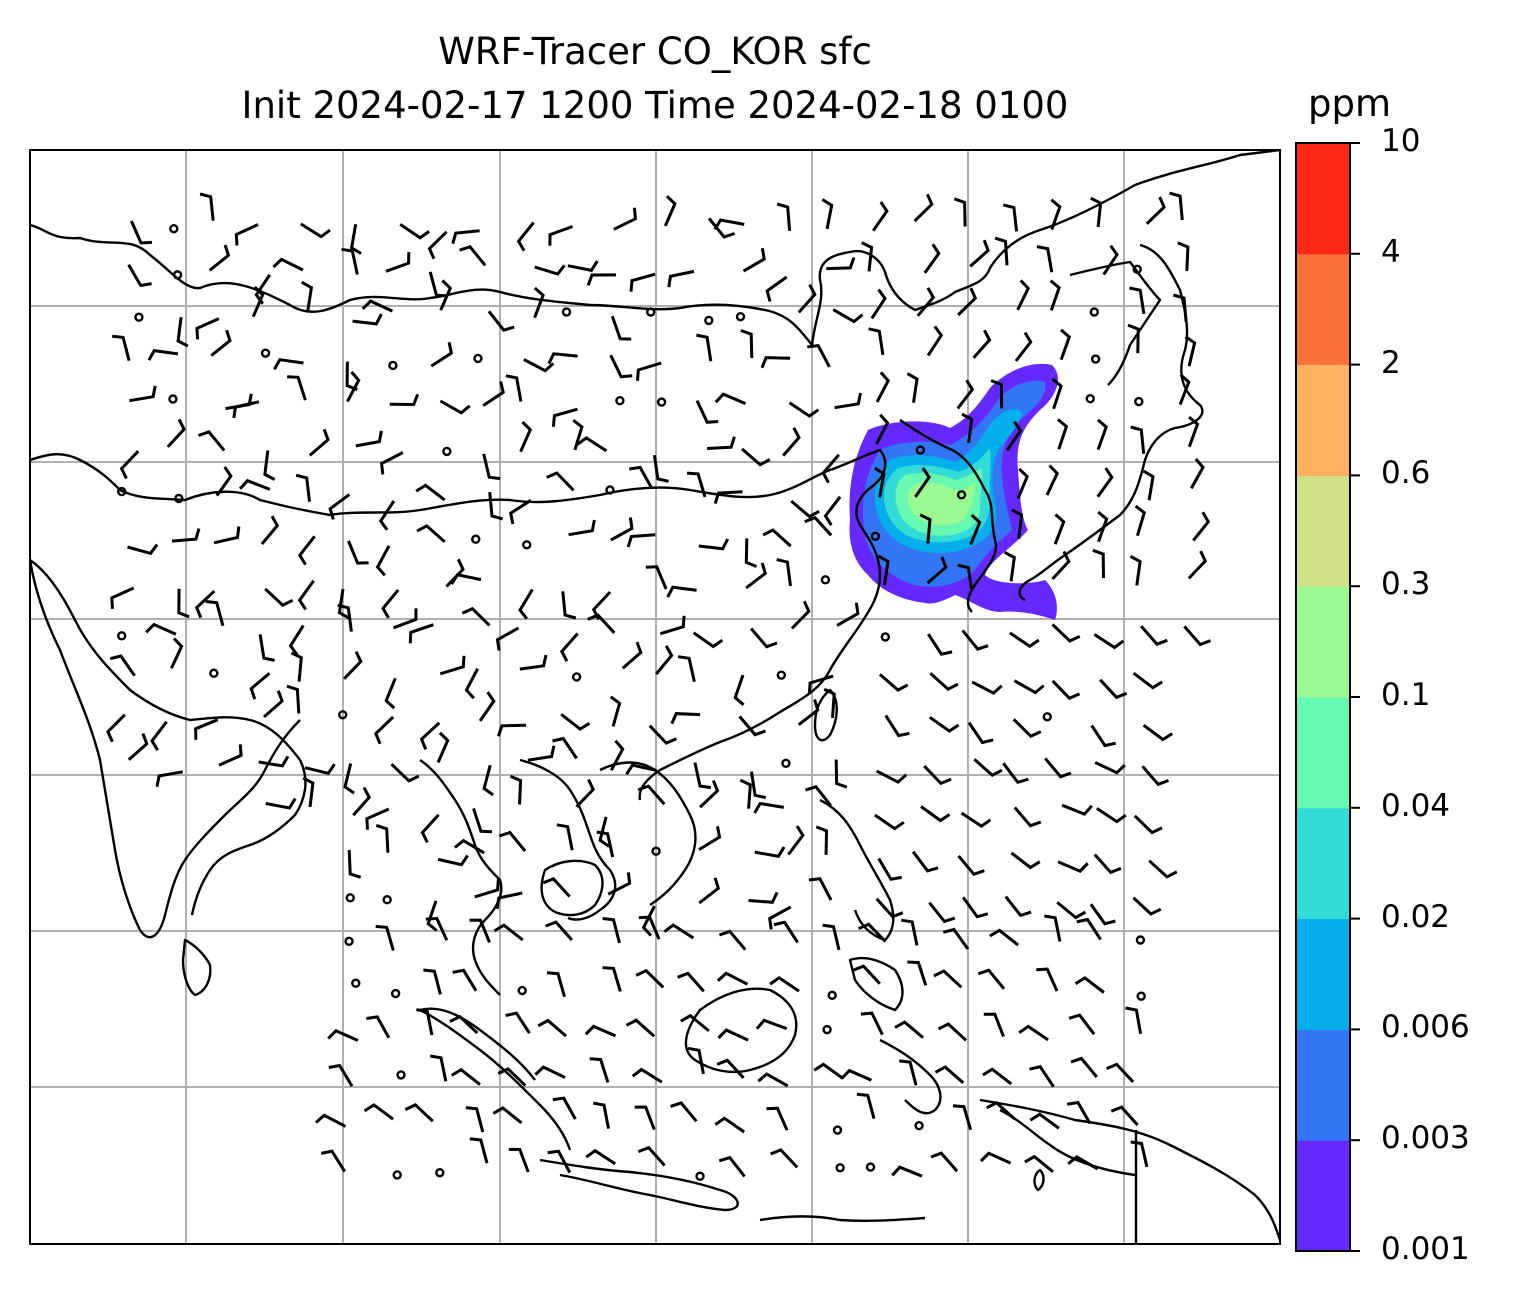  Describe the element at coordinates (1401, 141) in the screenshot. I see `colorbar-tick-label: 10` at that location.